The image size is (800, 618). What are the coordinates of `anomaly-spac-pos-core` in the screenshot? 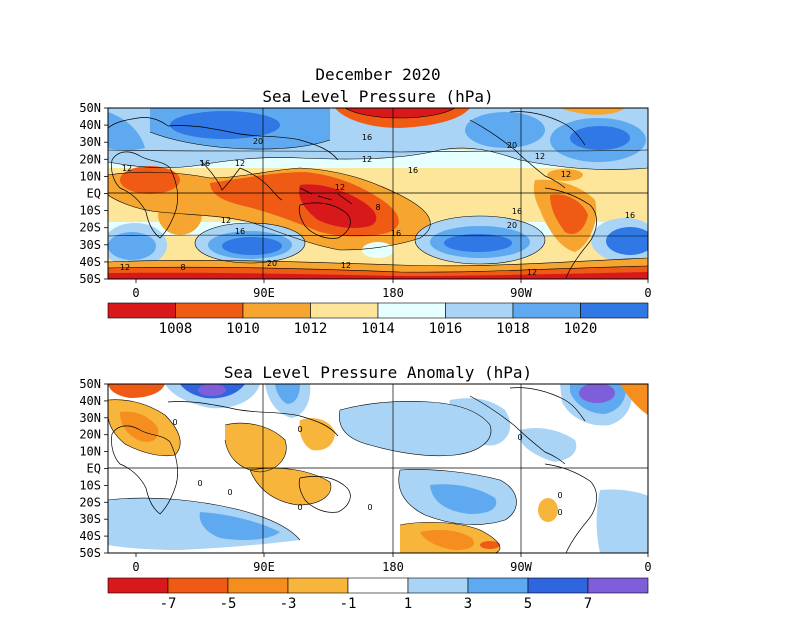 It's located at (463, 499).